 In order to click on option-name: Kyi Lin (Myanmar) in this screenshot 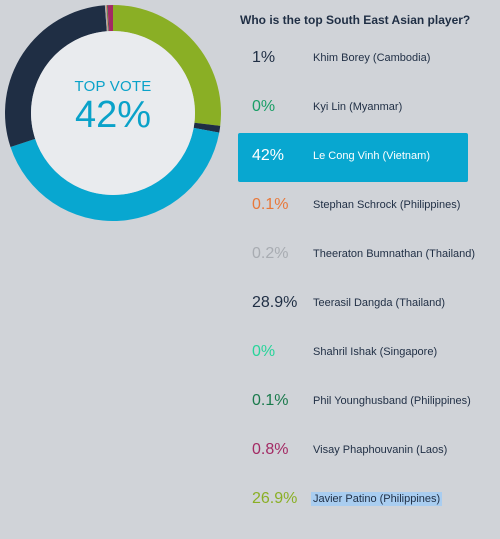, I will do `click(358, 107)`.